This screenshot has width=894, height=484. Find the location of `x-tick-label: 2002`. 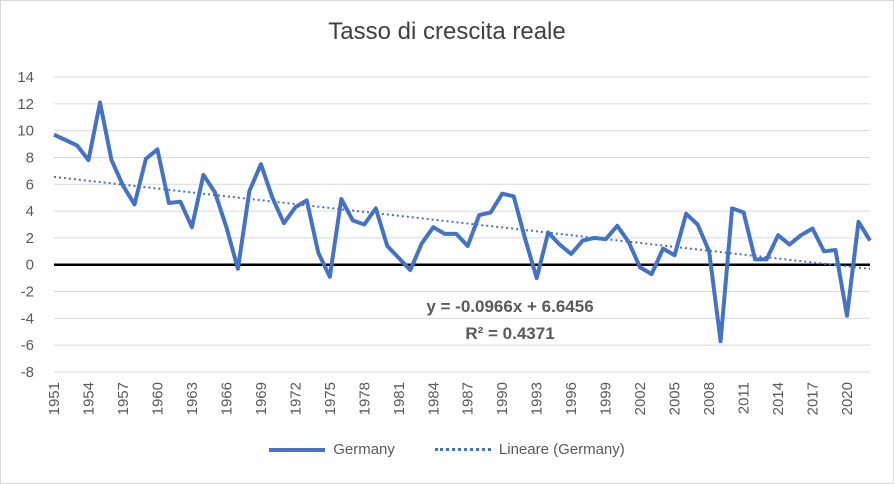

x-tick-label: 2002 is located at coordinates (640, 398).